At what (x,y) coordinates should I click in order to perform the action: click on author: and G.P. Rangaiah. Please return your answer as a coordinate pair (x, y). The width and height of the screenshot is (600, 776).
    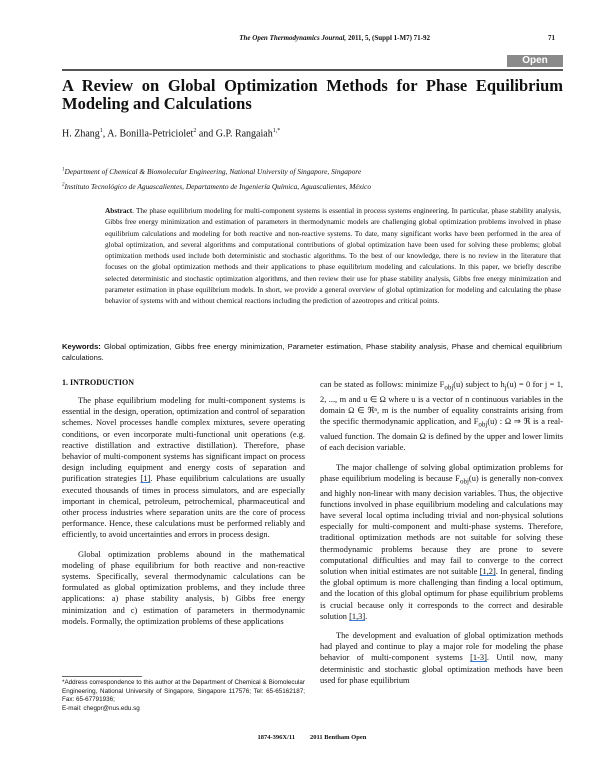
    Looking at the image, I should click on (234, 134).